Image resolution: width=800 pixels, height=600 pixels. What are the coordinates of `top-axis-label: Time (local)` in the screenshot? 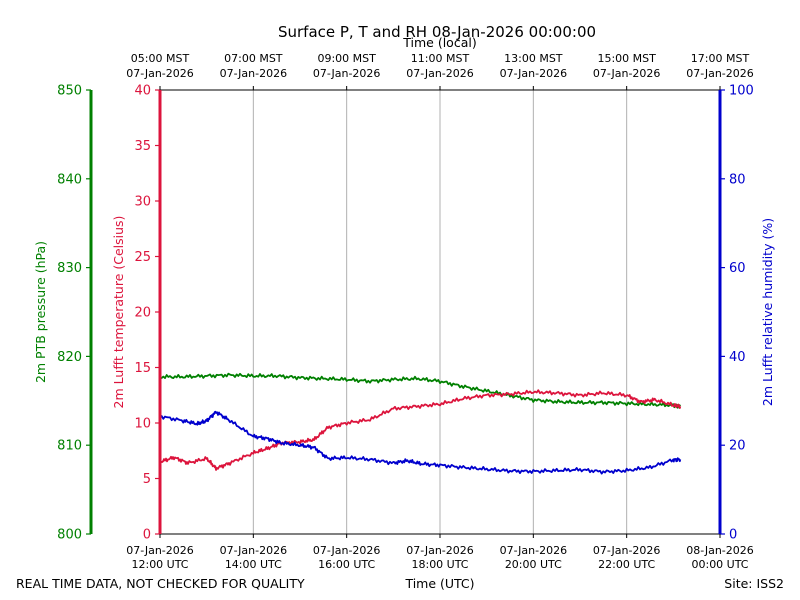 It's located at (439, 42).